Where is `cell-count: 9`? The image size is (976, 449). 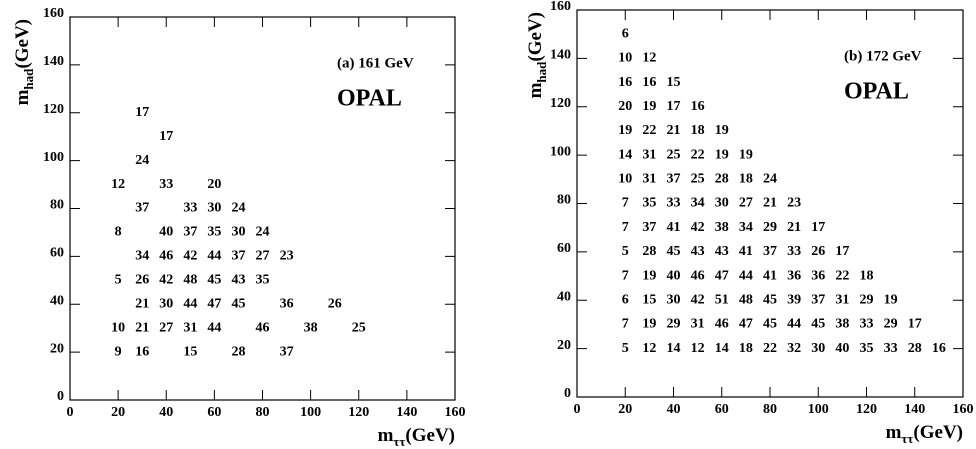
cell-count: 9 is located at coordinates (118, 351).